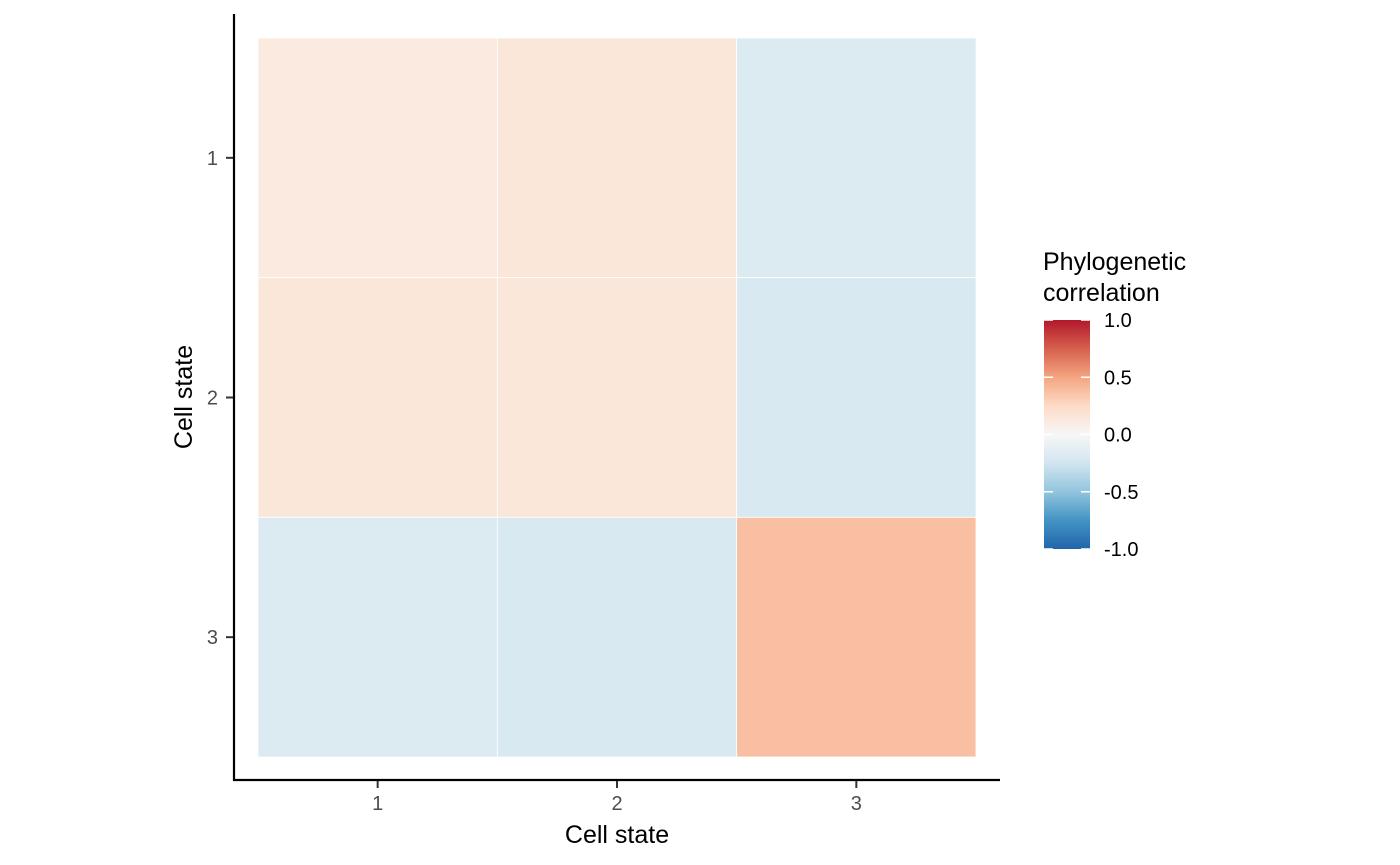 Image resolution: width=1400 pixels, height=865 pixels. I want to click on legend-title-line-2: correlation, so click(1101, 293).